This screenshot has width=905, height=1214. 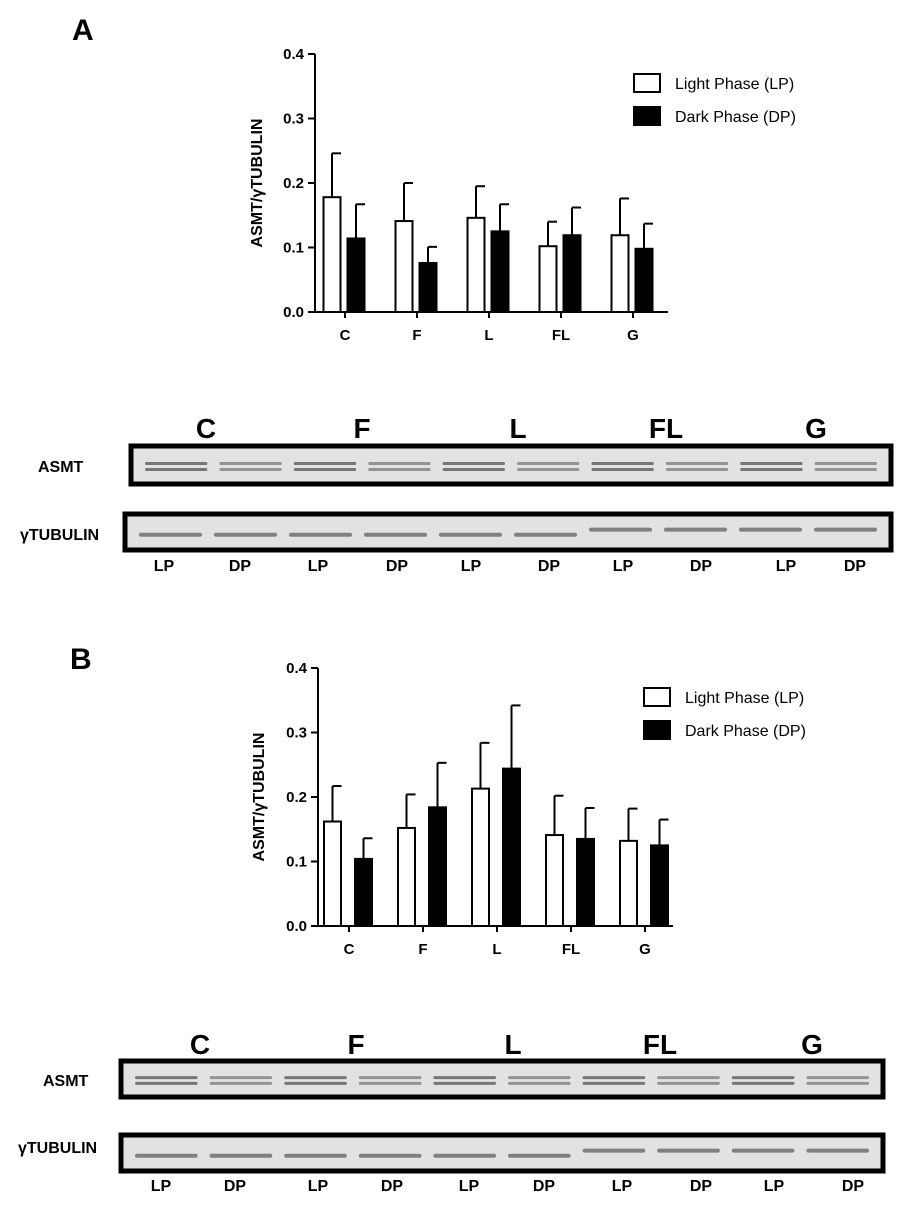 I want to click on blot-row-label-tubulin-a: γTUBULIN, so click(x=59, y=535).